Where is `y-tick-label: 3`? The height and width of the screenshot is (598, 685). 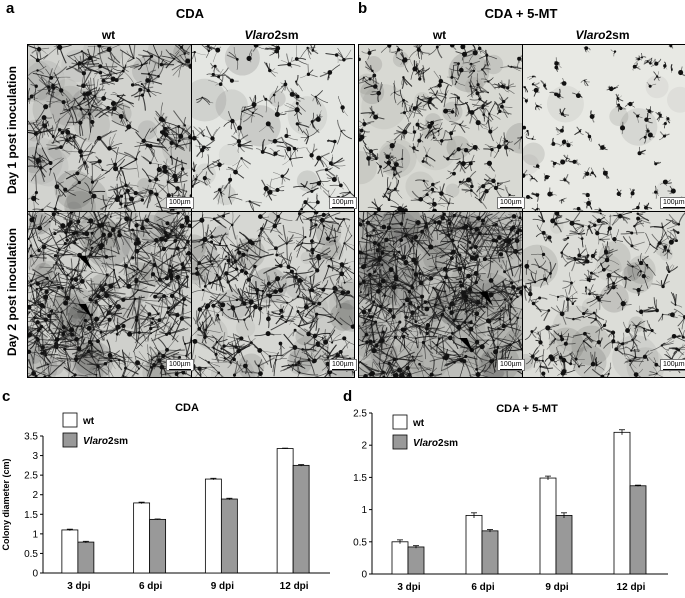
y-tick-label: 3 is located at coordinates (35, 456).